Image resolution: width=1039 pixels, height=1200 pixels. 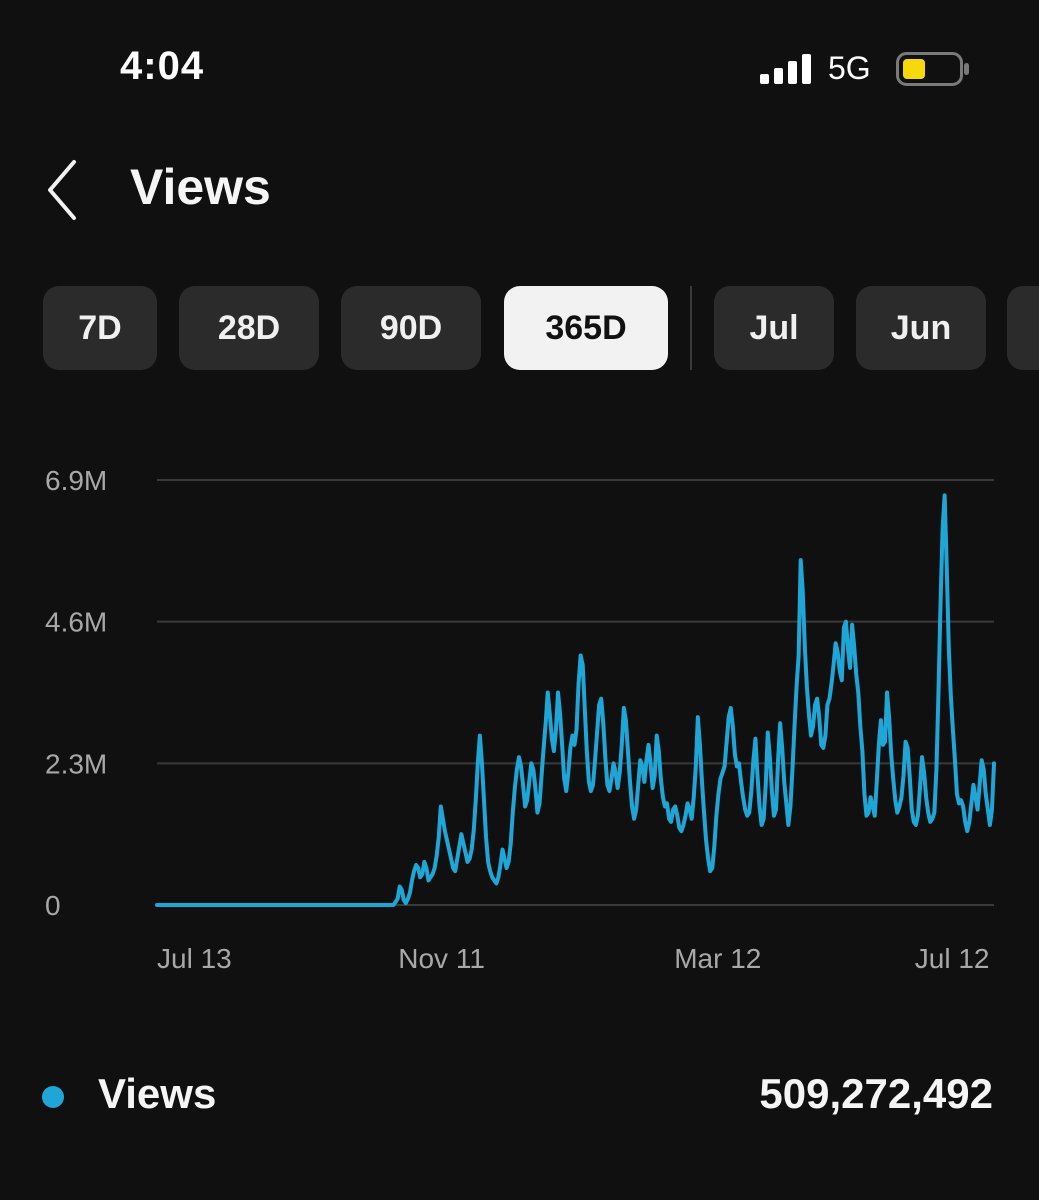 I want to click on cellular-signal-icon, so click(x=785, y=69).